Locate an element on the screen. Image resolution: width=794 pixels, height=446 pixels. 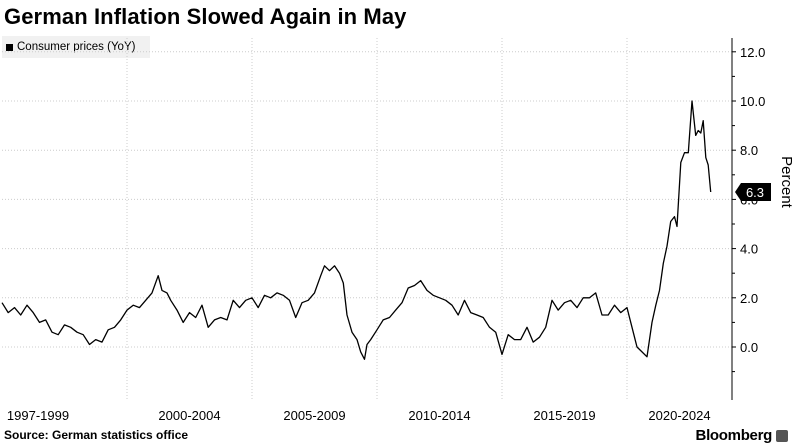
last-value-tag: 6.3 is located at coordinates (753, 192).